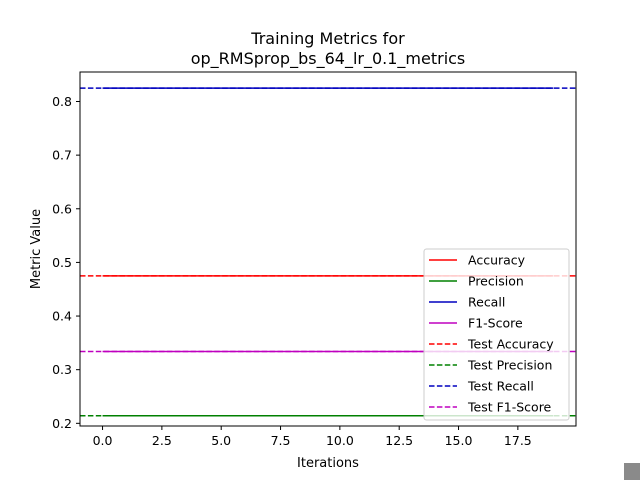  Describe the element at coordinates (62, 262) in the screenshot. I see `y-tick-label: 0.5` at that location.